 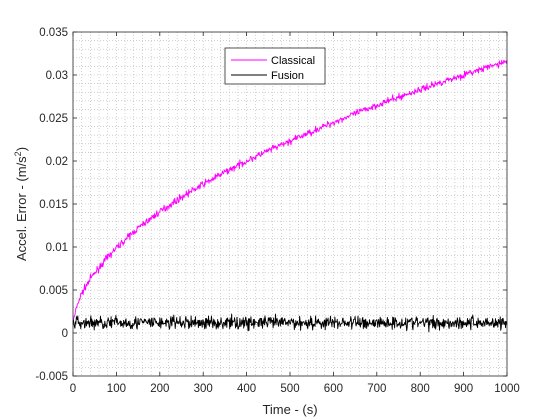 What do you see at coordinates (51, 377) in the screenshot?
I see `y-tick-label: -0.005` at bounding box center [51, 377].